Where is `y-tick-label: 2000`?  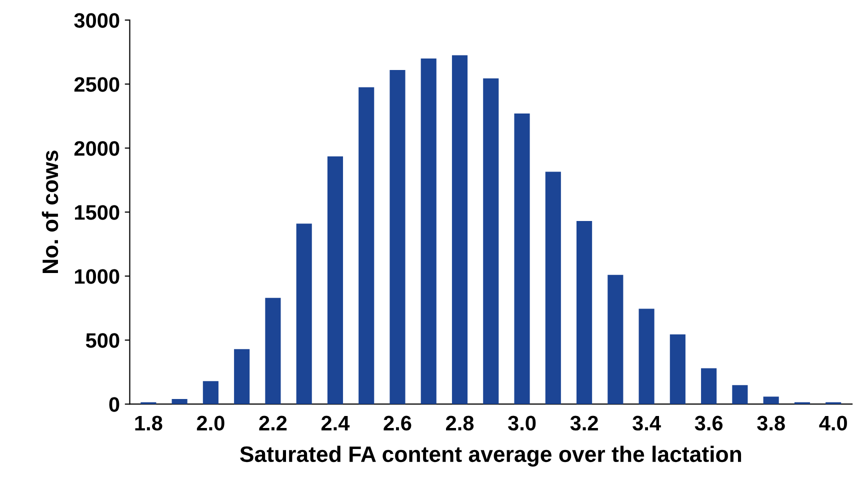
y-tick-label: 2000 is located at coordinates (97, 148).